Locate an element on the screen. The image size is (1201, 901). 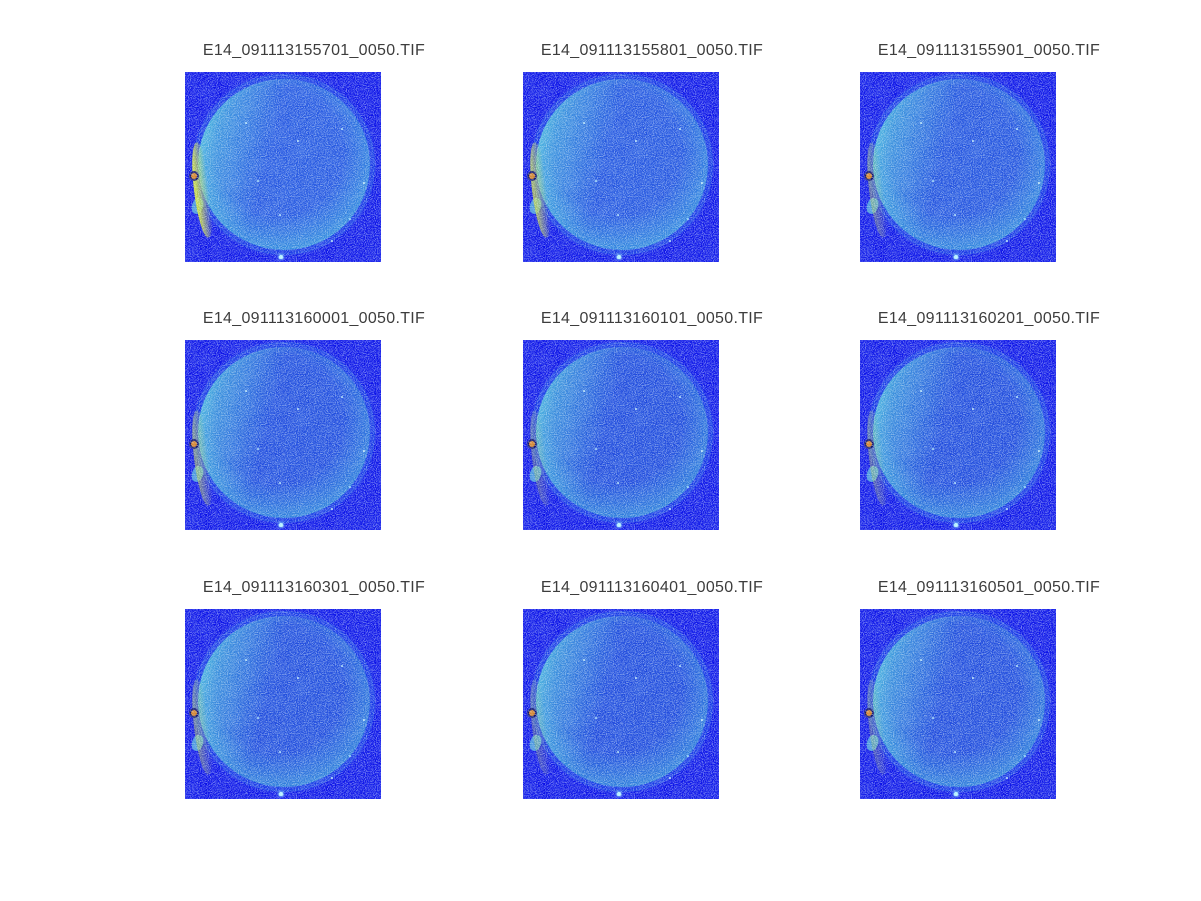
subplot-title: E14_091113160401_0050.TIF is located at coordinates (652, 587).